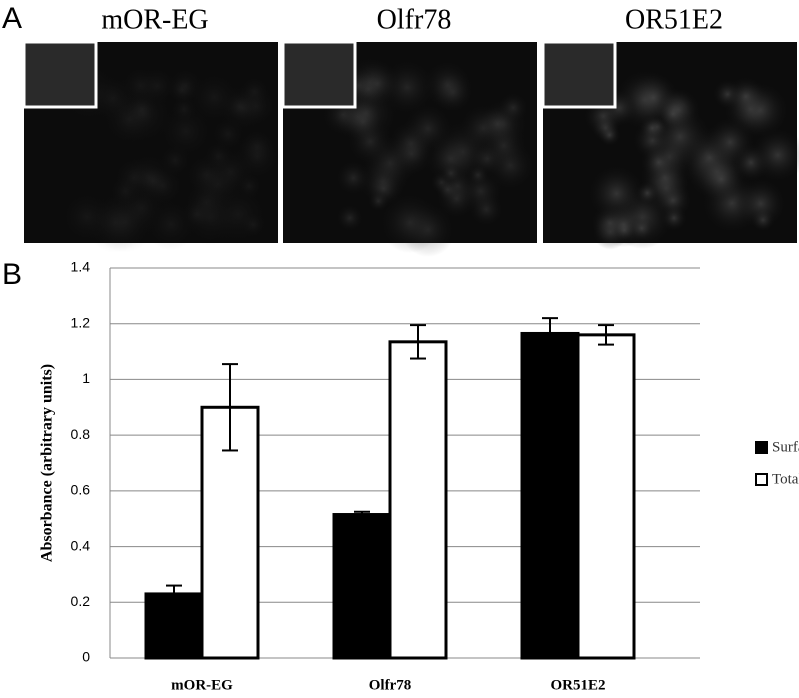 Image resolution: width=799 pixels, height=698 pixels. What do you see at coordinates (86, 378) in the screenshot?
I see `y-tick-label: 1` at bounding box center [86, 378].